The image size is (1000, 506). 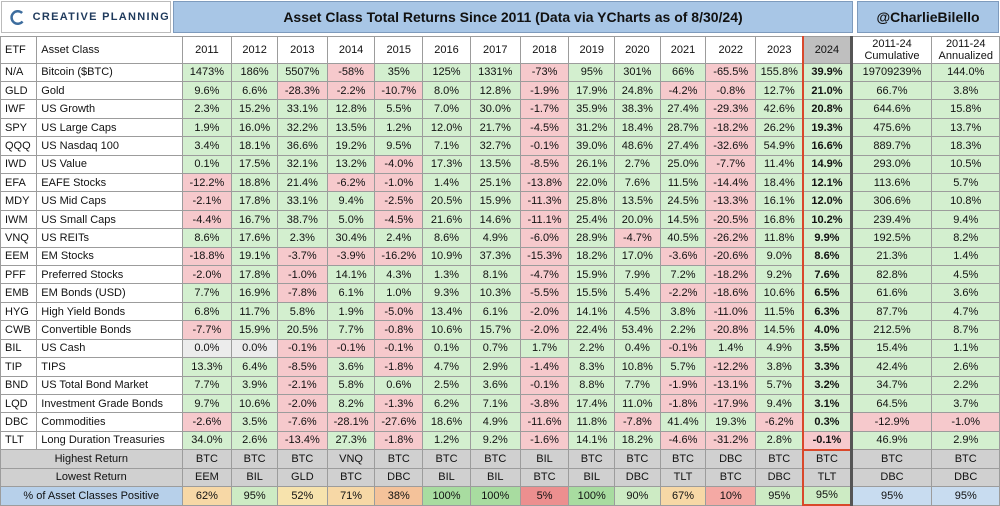 What do you see at coordinates (965, 90) in the screenshot?
I see `annualized-return-cell: 3.8%` at bounding box center [965, 90].